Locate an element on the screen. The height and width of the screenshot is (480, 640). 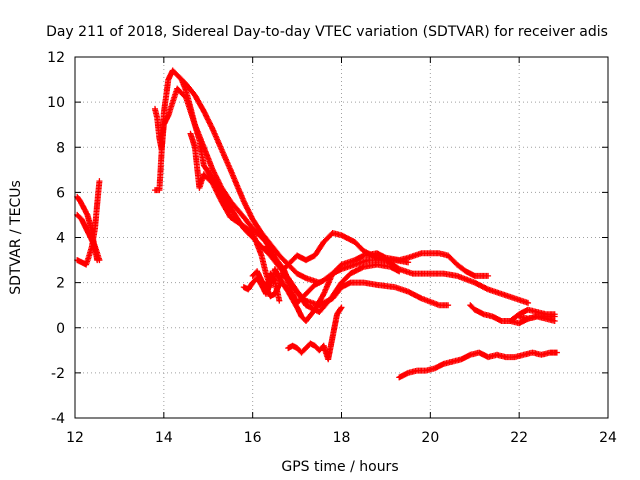
x-tick-label: 22 is located at coordinates (519, 438).